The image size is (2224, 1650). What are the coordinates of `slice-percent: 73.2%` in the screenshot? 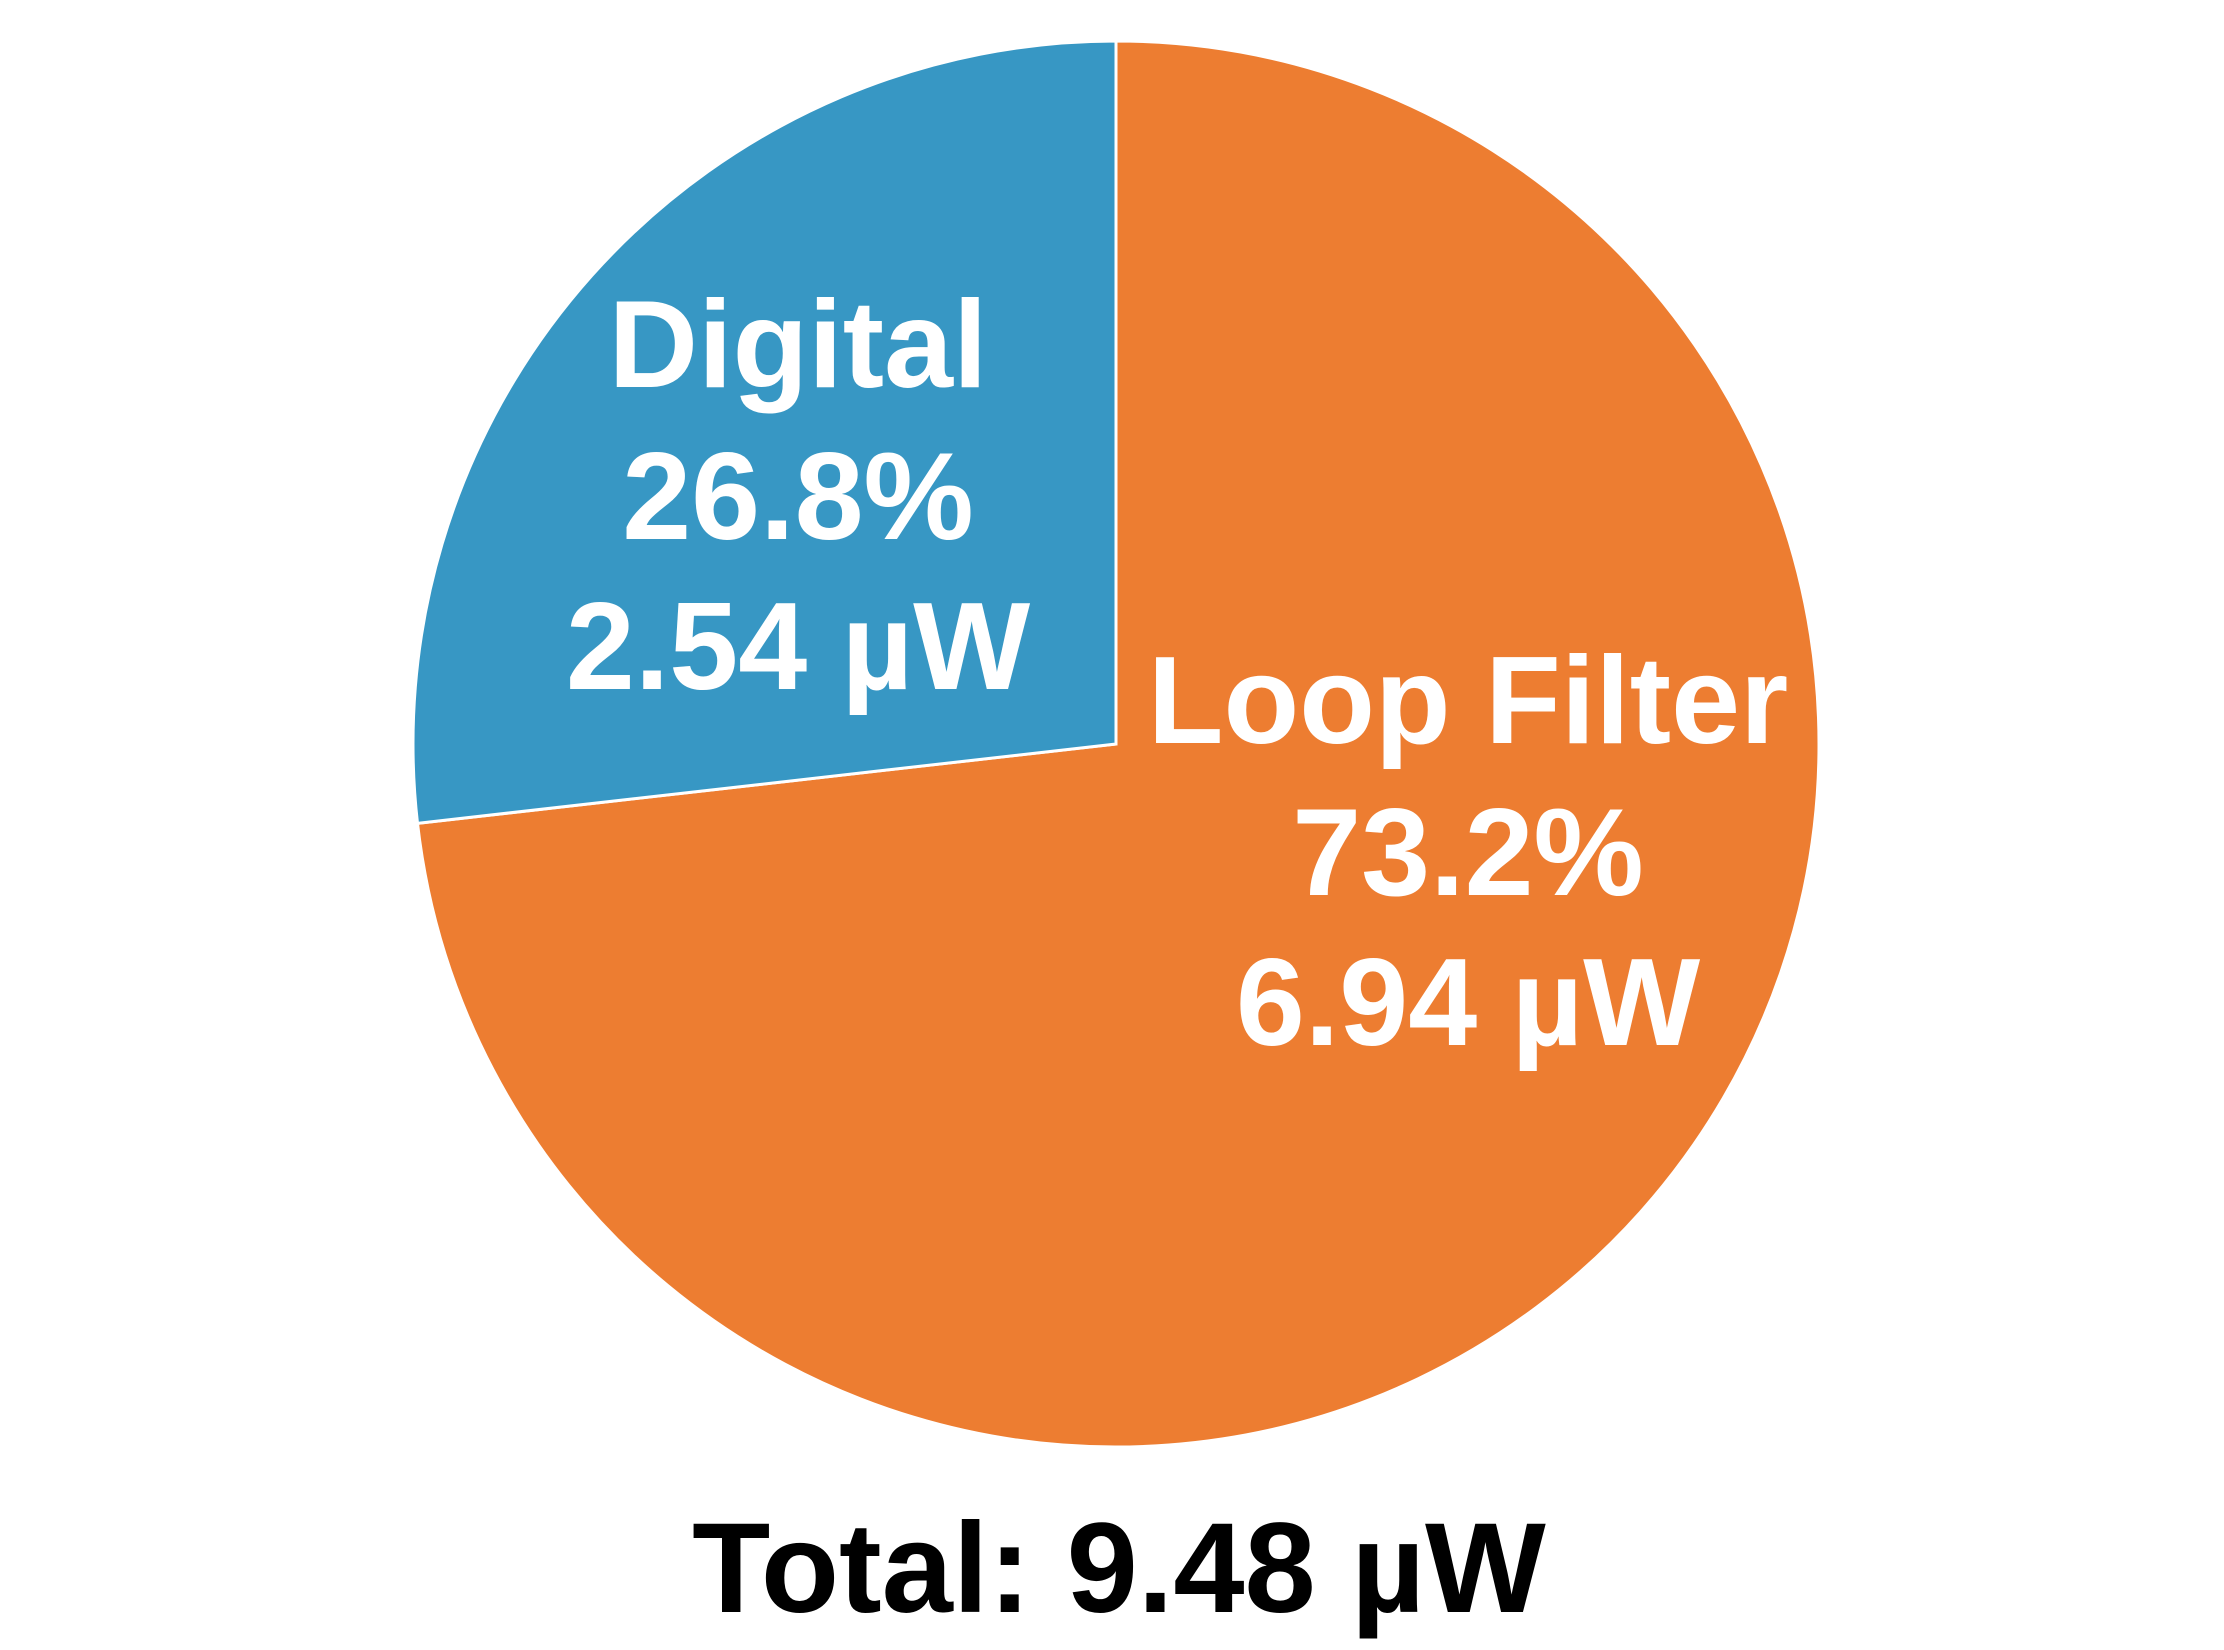 It's located at (1468, 853).